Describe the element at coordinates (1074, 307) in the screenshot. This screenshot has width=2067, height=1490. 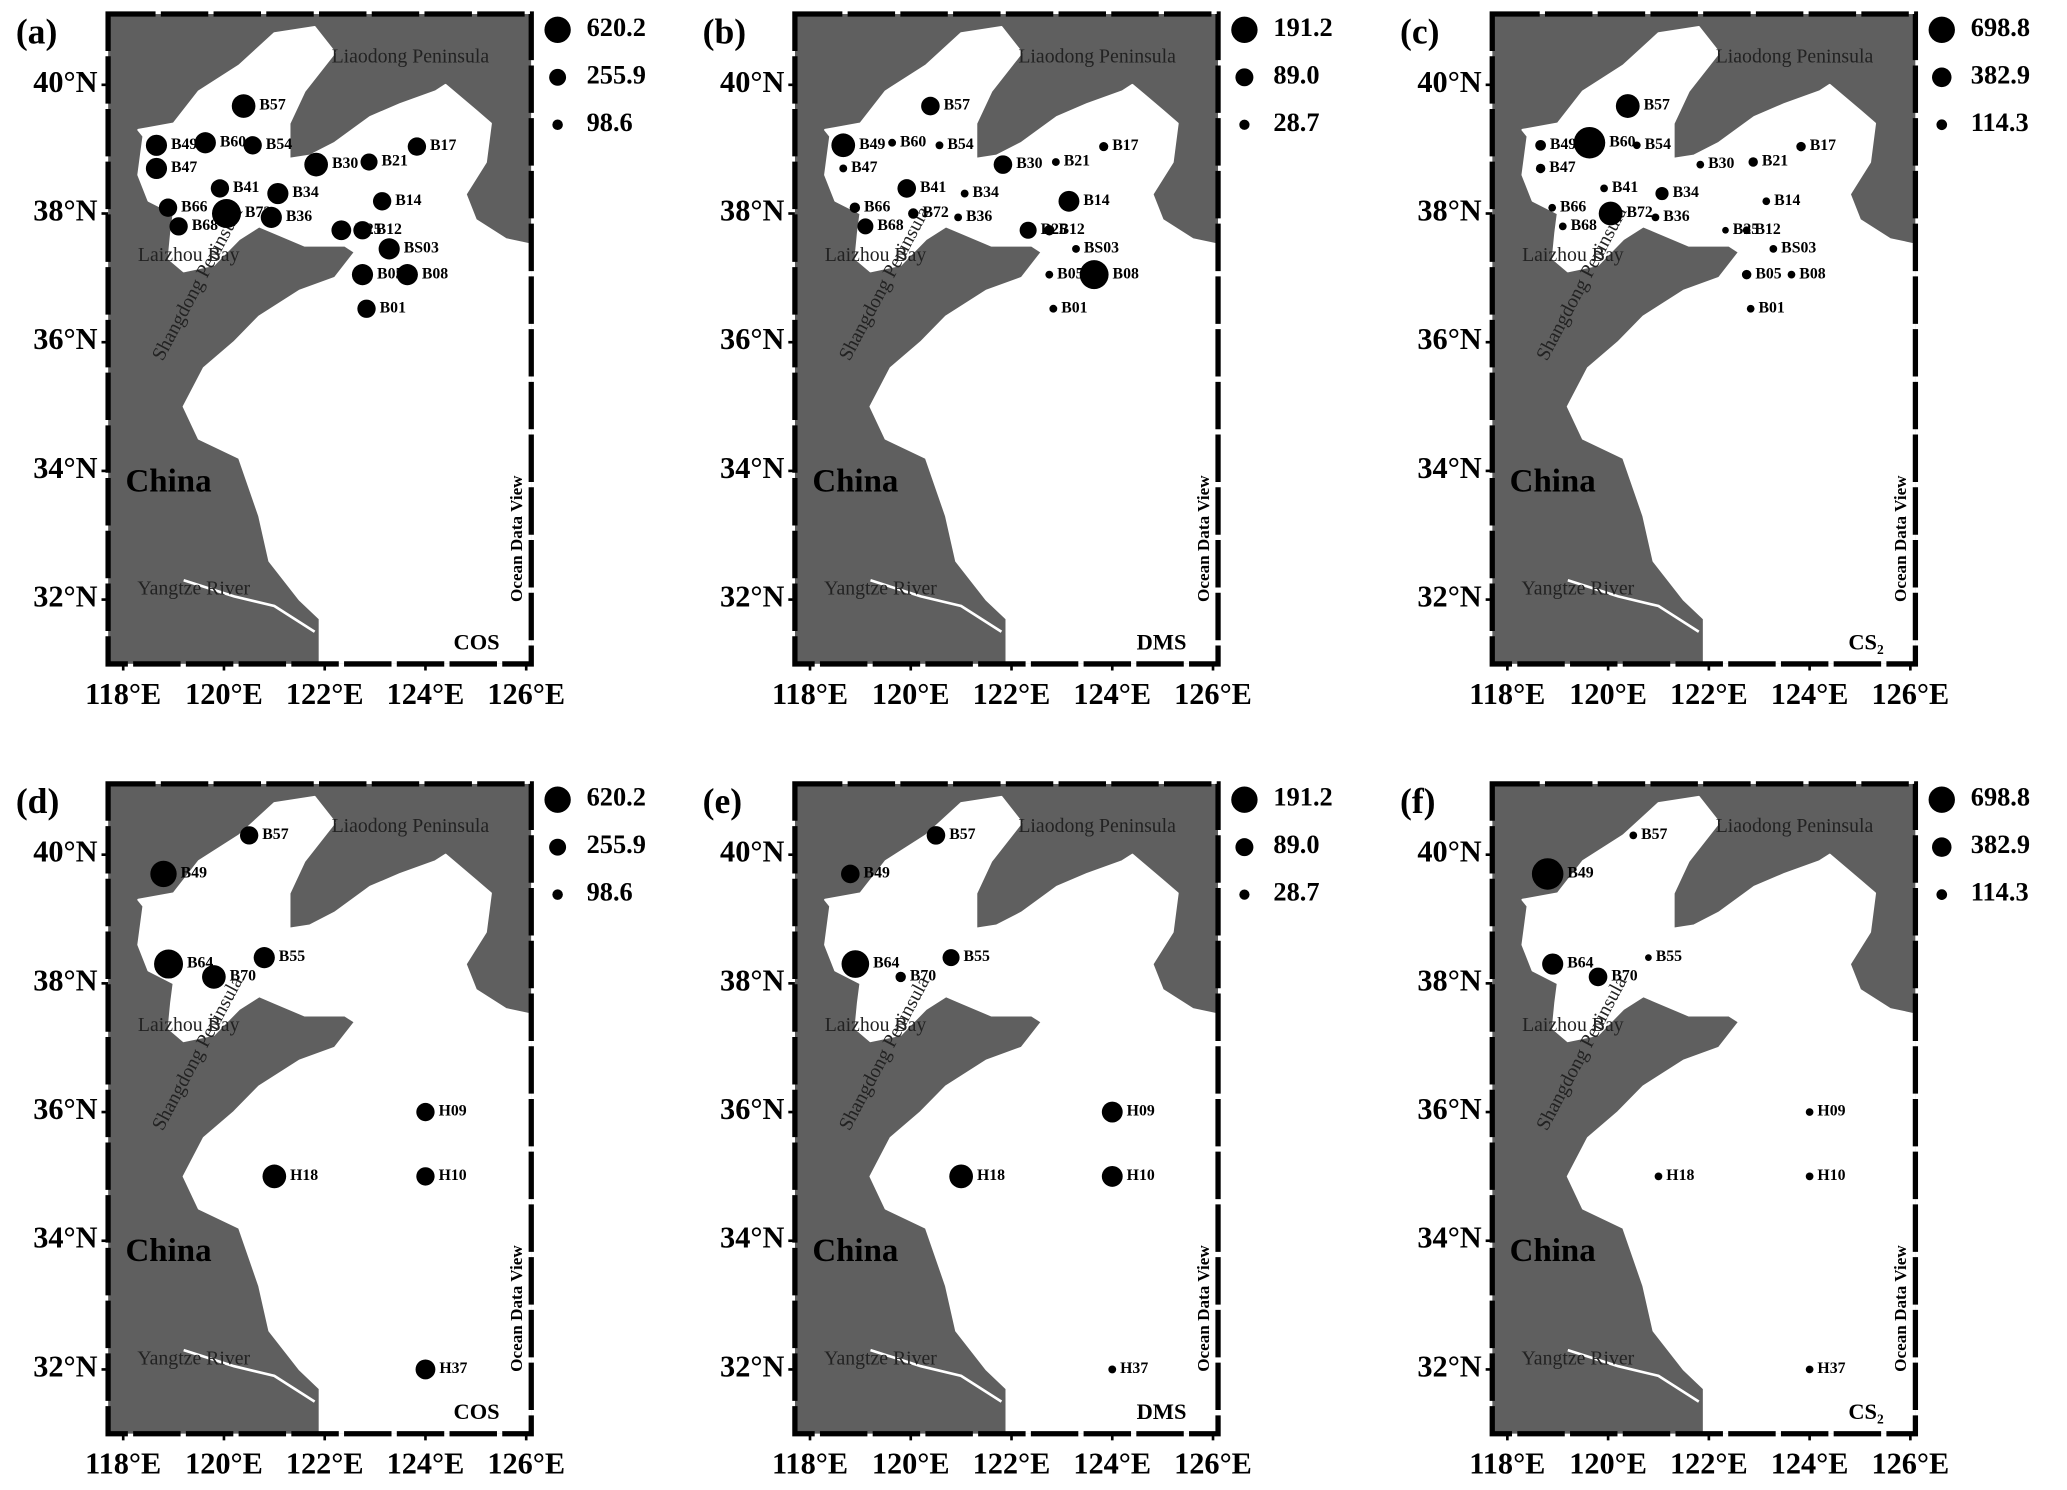
I see `station-label: B01` at that location.